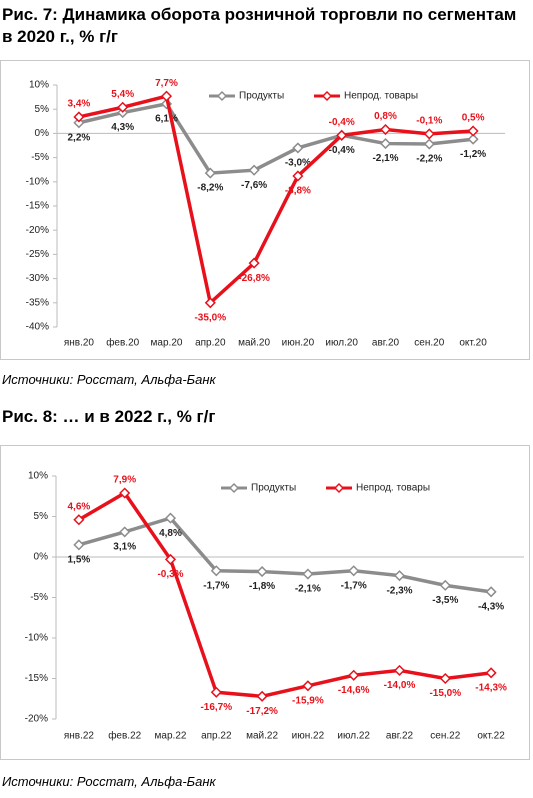 This screenshot has width=533, height=798. Describe the element at coordinates (445, 693) in the screenshot. I see `data-label: -15,0%` at that location.